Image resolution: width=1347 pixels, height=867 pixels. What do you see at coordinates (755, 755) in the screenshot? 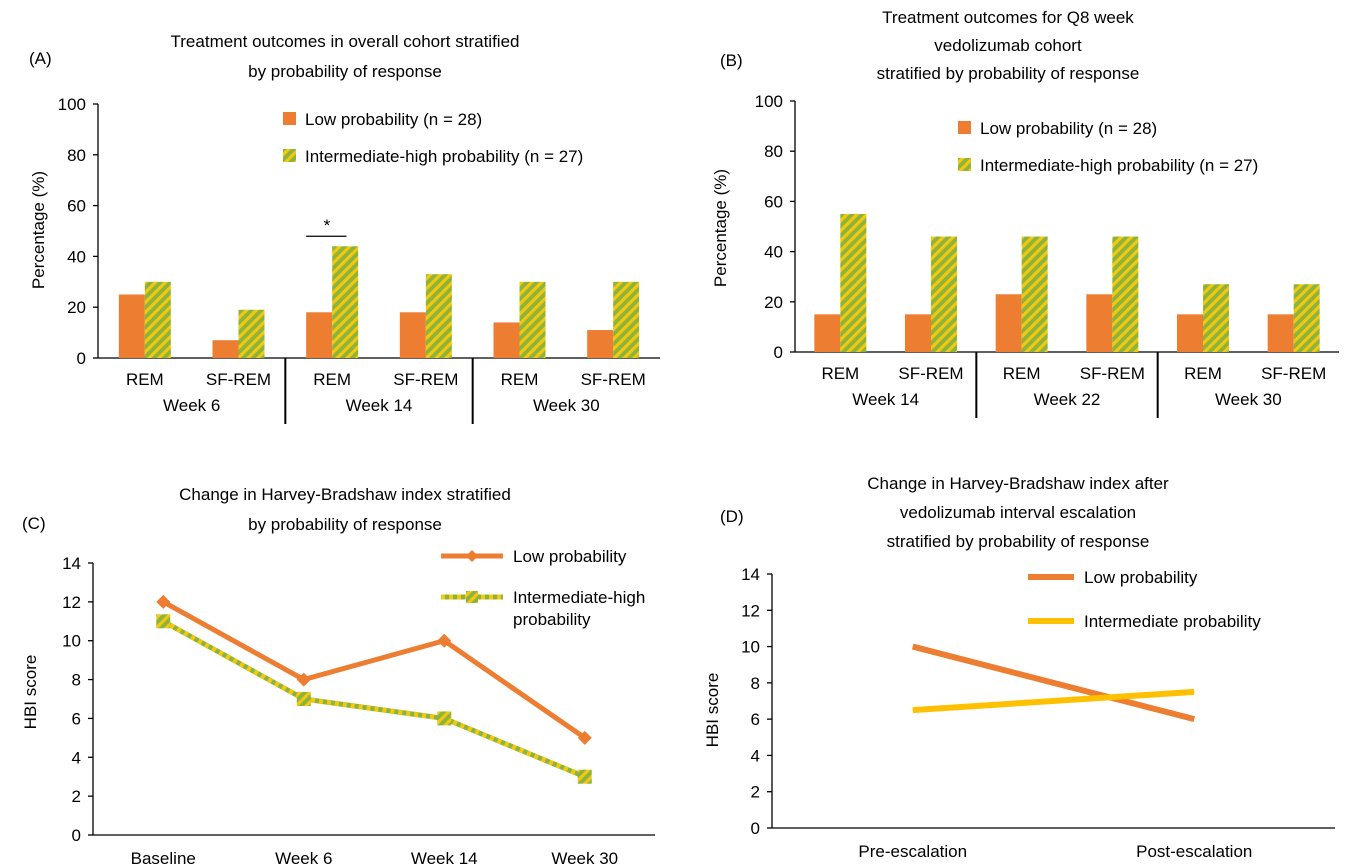
I see `y-tick-label-d: 4` at bounding box center [755, 755].